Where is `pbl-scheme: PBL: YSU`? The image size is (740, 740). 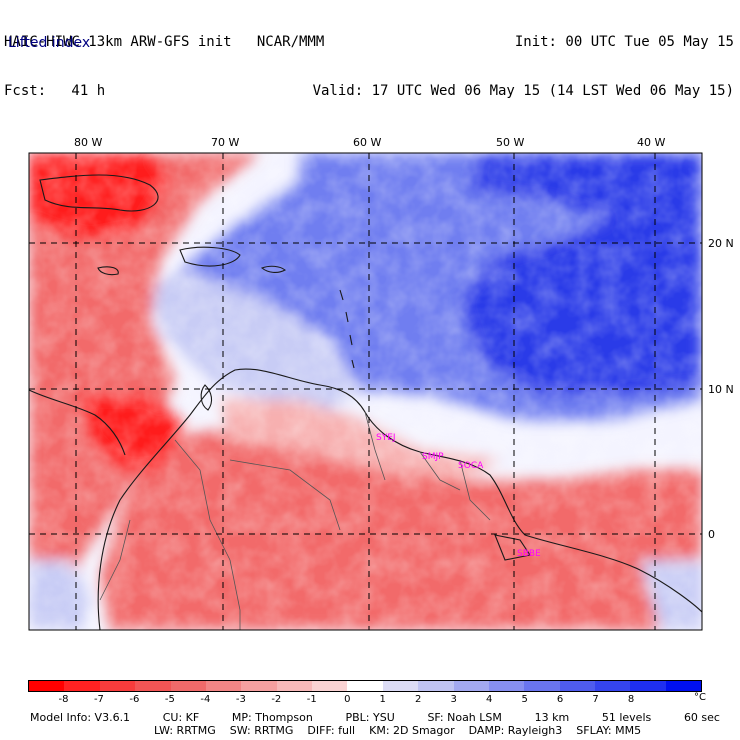
pbl-scheme: PBL: YSU is located at coordinates (370, 717).